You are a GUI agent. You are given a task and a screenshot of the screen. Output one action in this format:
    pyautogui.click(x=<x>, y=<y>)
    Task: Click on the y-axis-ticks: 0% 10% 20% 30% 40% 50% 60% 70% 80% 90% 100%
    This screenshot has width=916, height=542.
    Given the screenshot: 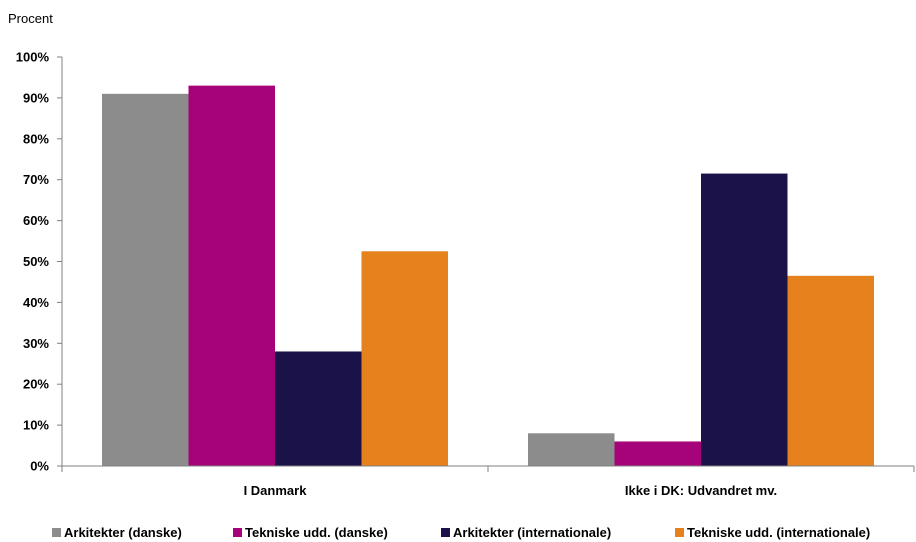 What is the action you would take?
    pyautogui.click(x=39, y=262)
    